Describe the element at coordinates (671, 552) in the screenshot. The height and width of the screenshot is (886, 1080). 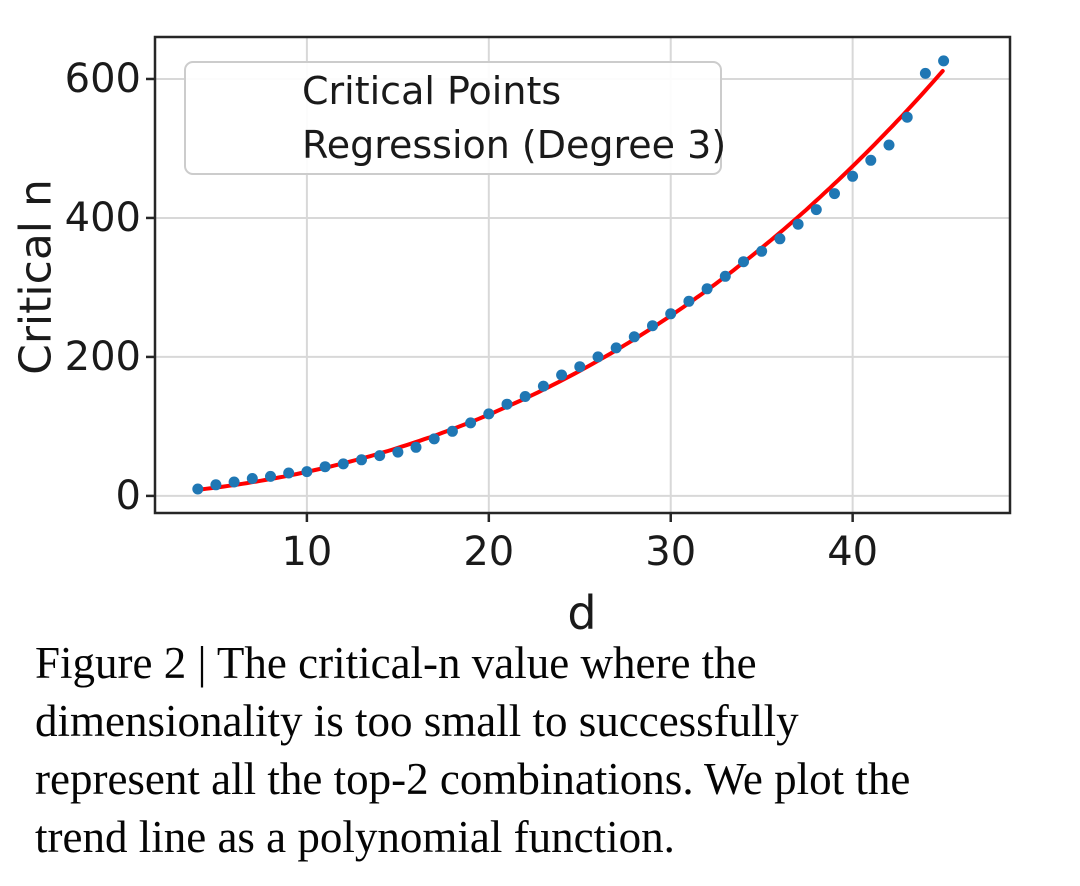
I see `x-tick-label: 30` at that location.